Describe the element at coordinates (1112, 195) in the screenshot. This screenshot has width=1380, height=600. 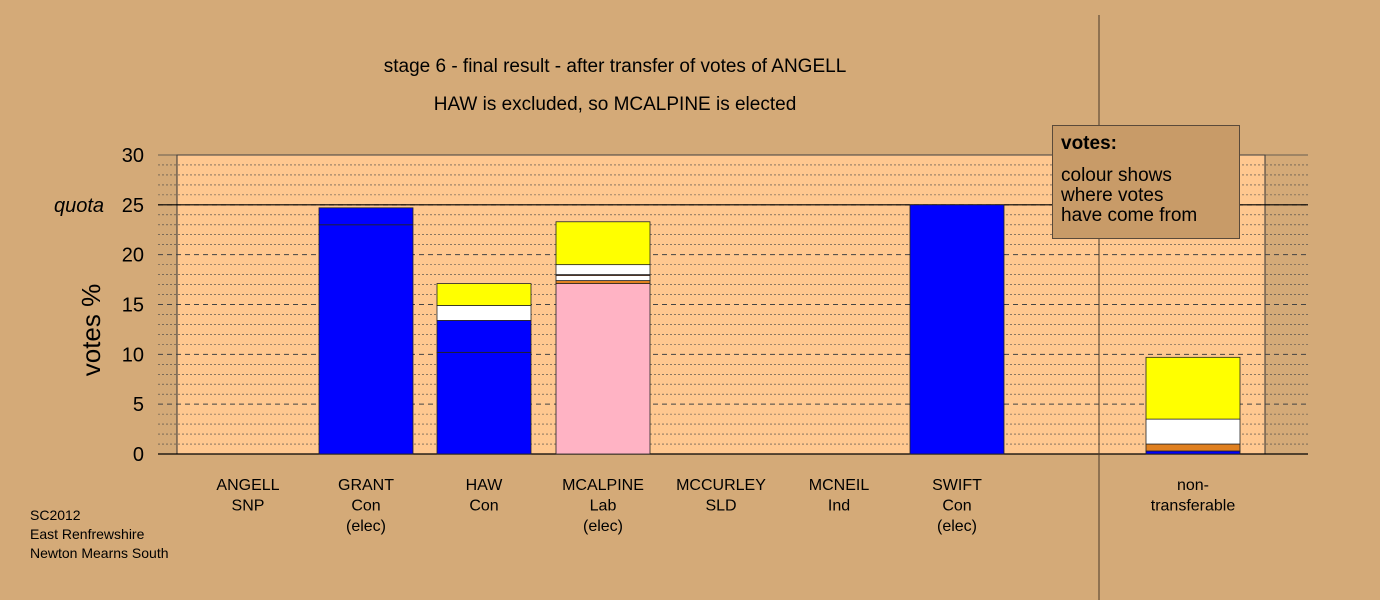
I see `legend-line-2: where votes` at that location.